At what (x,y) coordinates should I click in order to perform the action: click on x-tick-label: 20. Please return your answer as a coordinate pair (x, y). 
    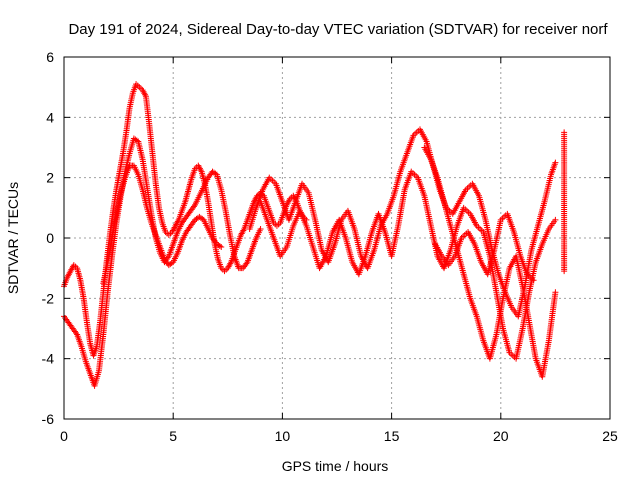
    Looking at the image, I should click on (501, 436).